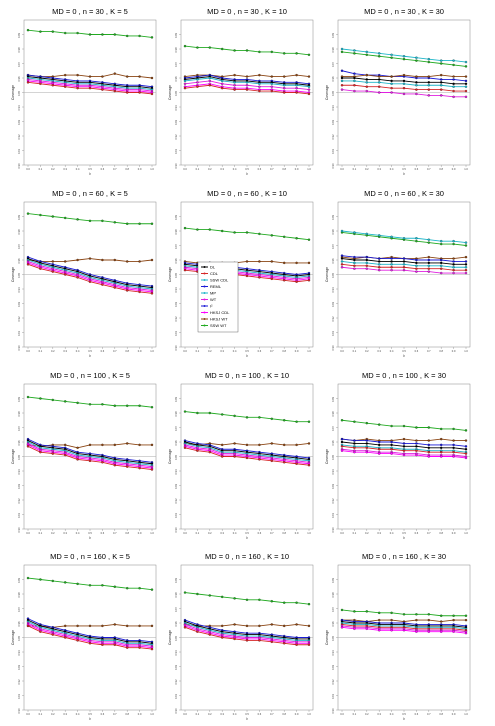 Image resolution: width=495 pixels, height=726 pixels. I want to click on x-axis-label: I², so click(404, 174).